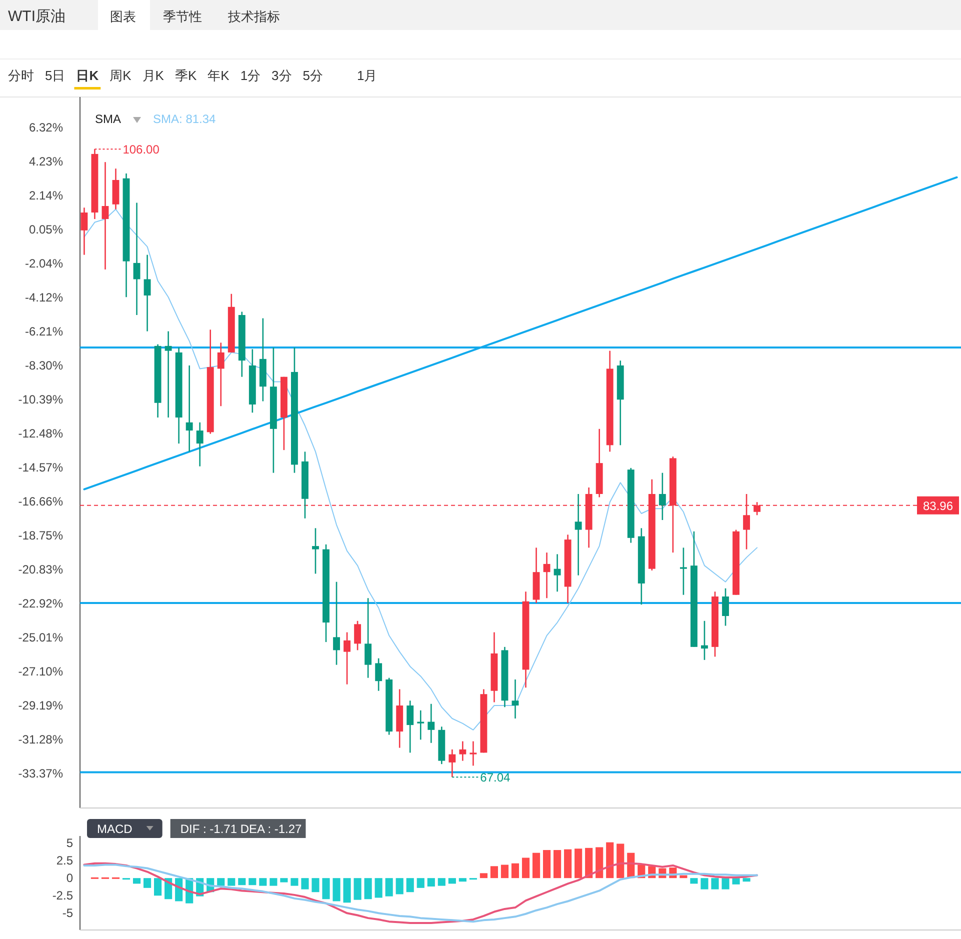 The image size is (961, 939). What do you see at coordinates (46, 127) in the screenshot?
I see `y-tick-label: 6.32%` at bounding box center [46, 127].